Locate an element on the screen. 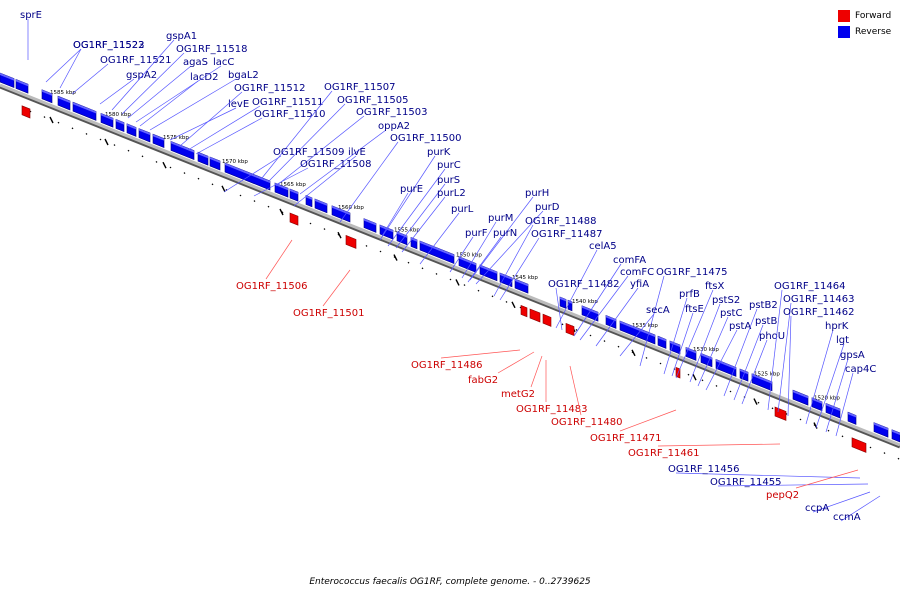 The width and height of the screenshot is (900, 600). reverse-gene-label: secA is located at coordinates (658, 310).